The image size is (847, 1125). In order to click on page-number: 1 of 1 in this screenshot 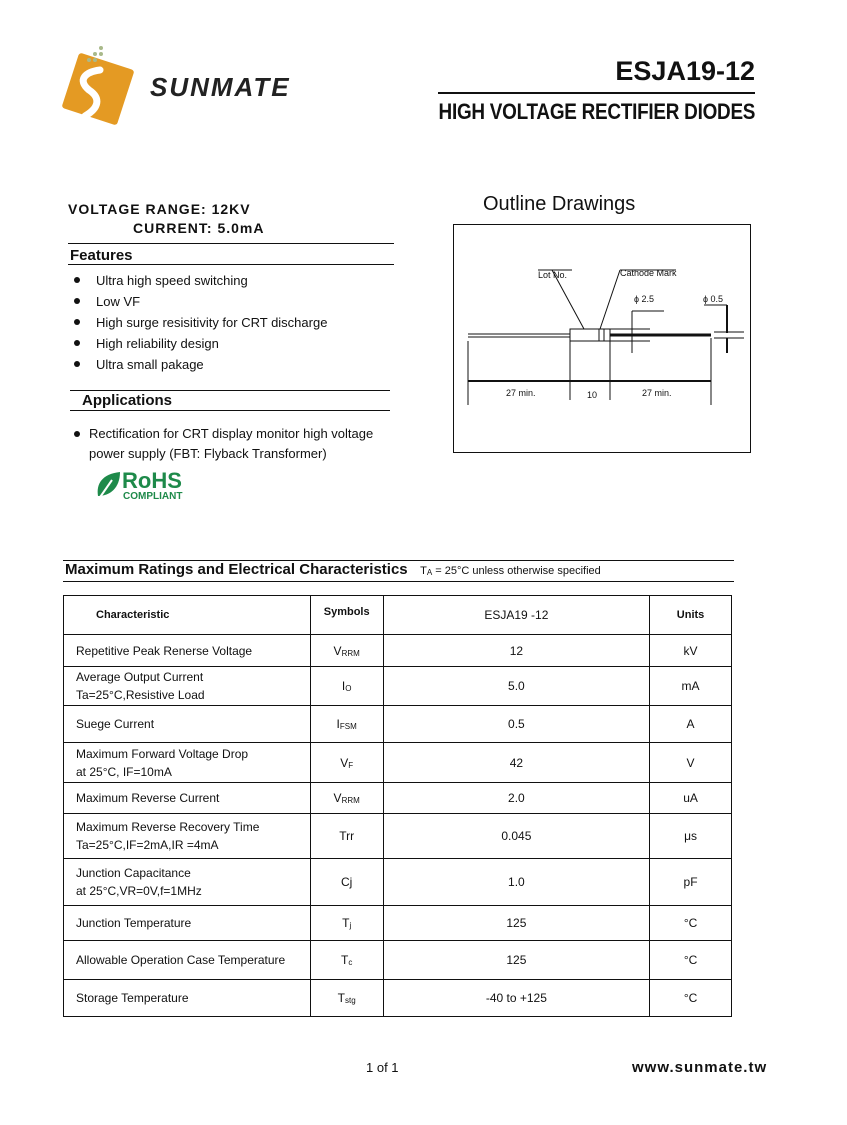, I will do `click(382, 1067)`.